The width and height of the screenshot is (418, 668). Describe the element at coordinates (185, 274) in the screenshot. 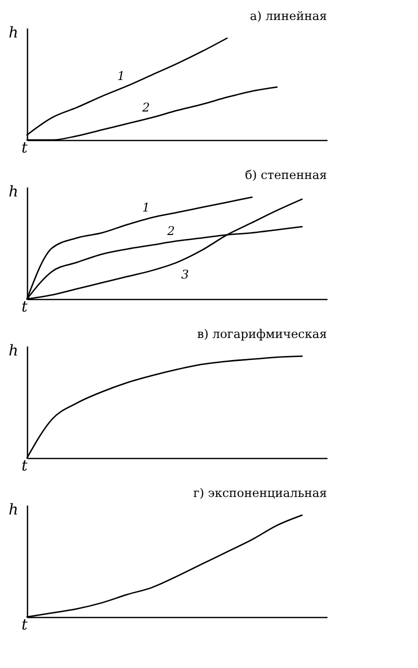

I see `series-label: 3` at that location.